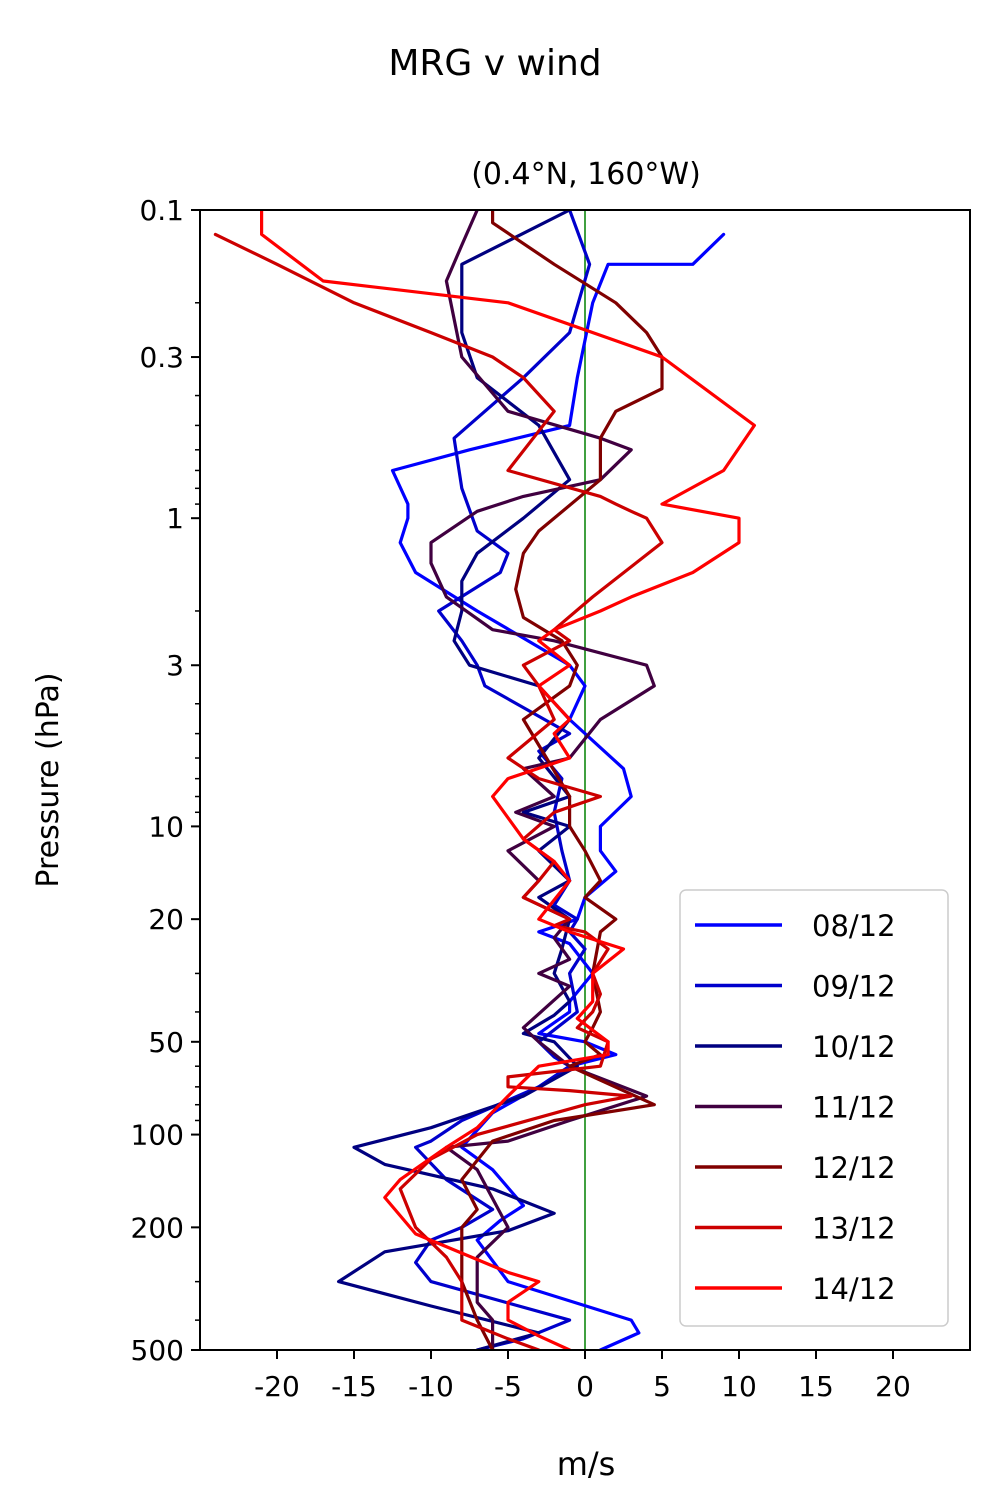  What do you see at coordinates (854, 1108) in the screenshot?
I see `legend-label: 11/12` at bounding box center [854, 1108].